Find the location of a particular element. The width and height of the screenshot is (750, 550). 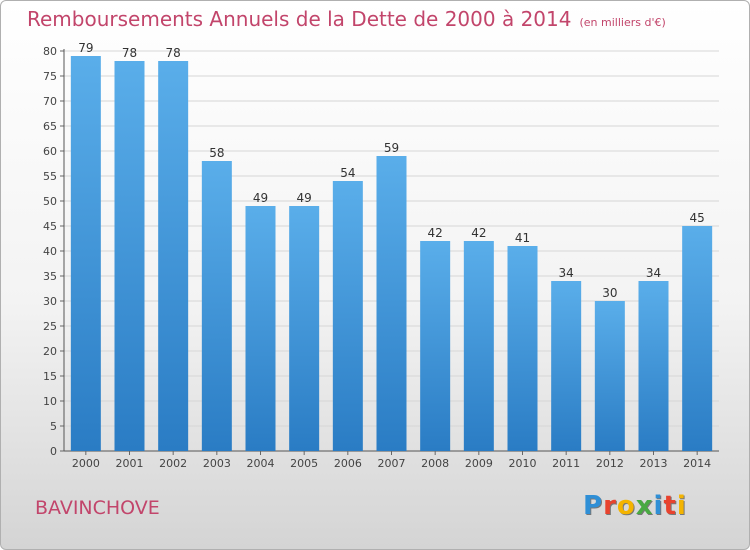

x-tick-label: 2002 is located at coordinates (173, 463).